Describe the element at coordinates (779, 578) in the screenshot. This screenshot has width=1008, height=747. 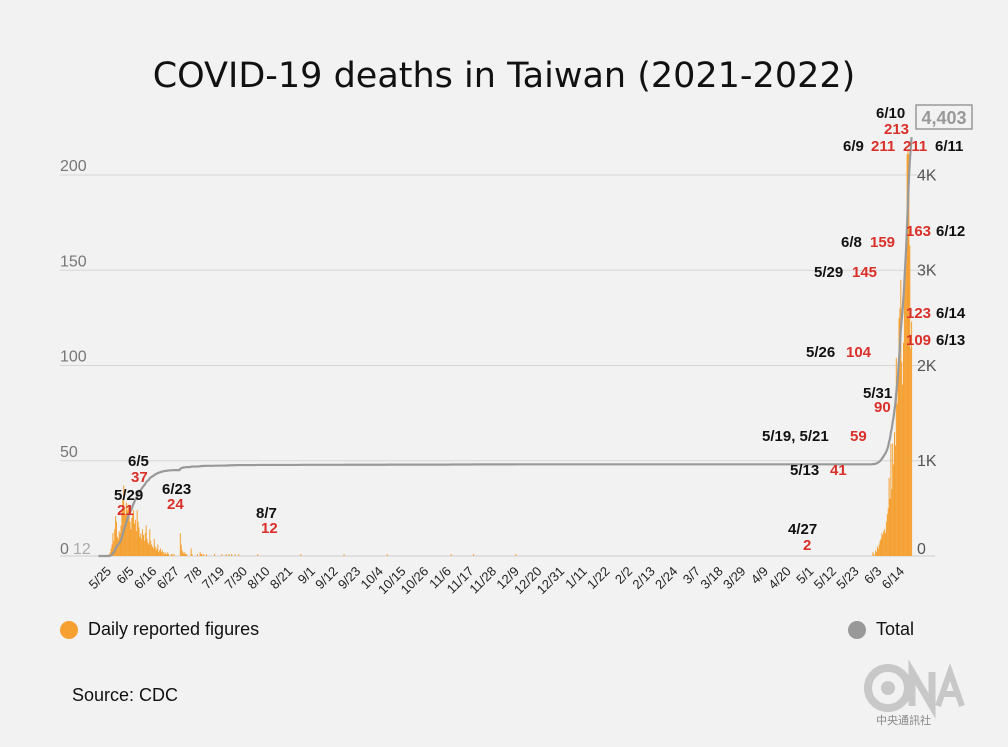
I see `x-tick-label: 4/20` at that location.